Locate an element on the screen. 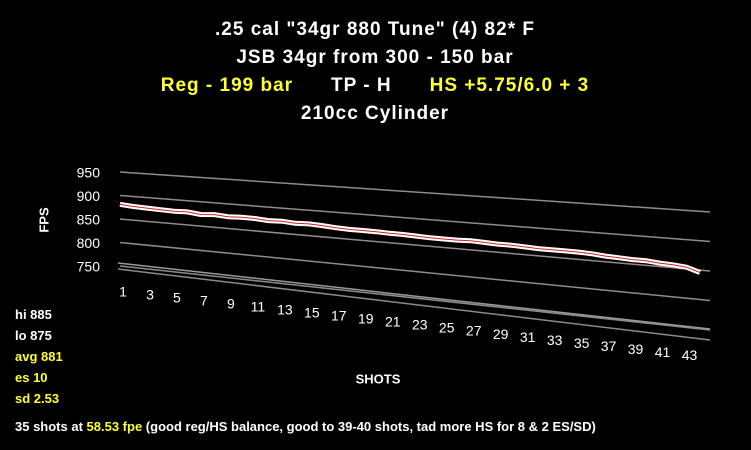 The height and width of the screenshot is (450, 751). title-segment: JSB 34gr from 300 - 150 bar is located at coordinates (374, 57).